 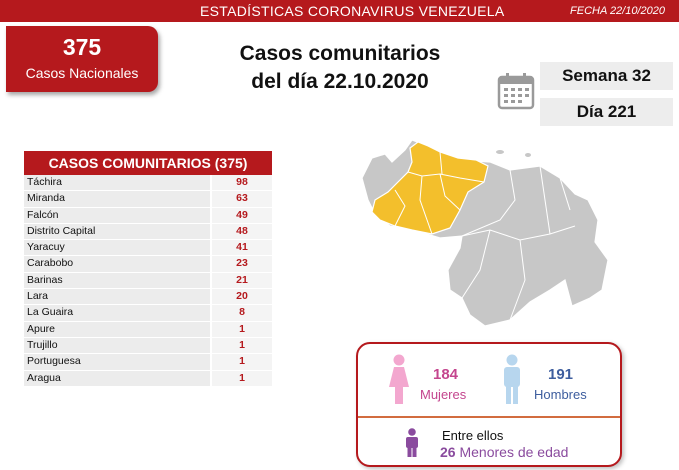 What do you see at coordinates (242, 183) in the screenshot?
I see `state-case-count: 98` at bounding box center [242, 183].